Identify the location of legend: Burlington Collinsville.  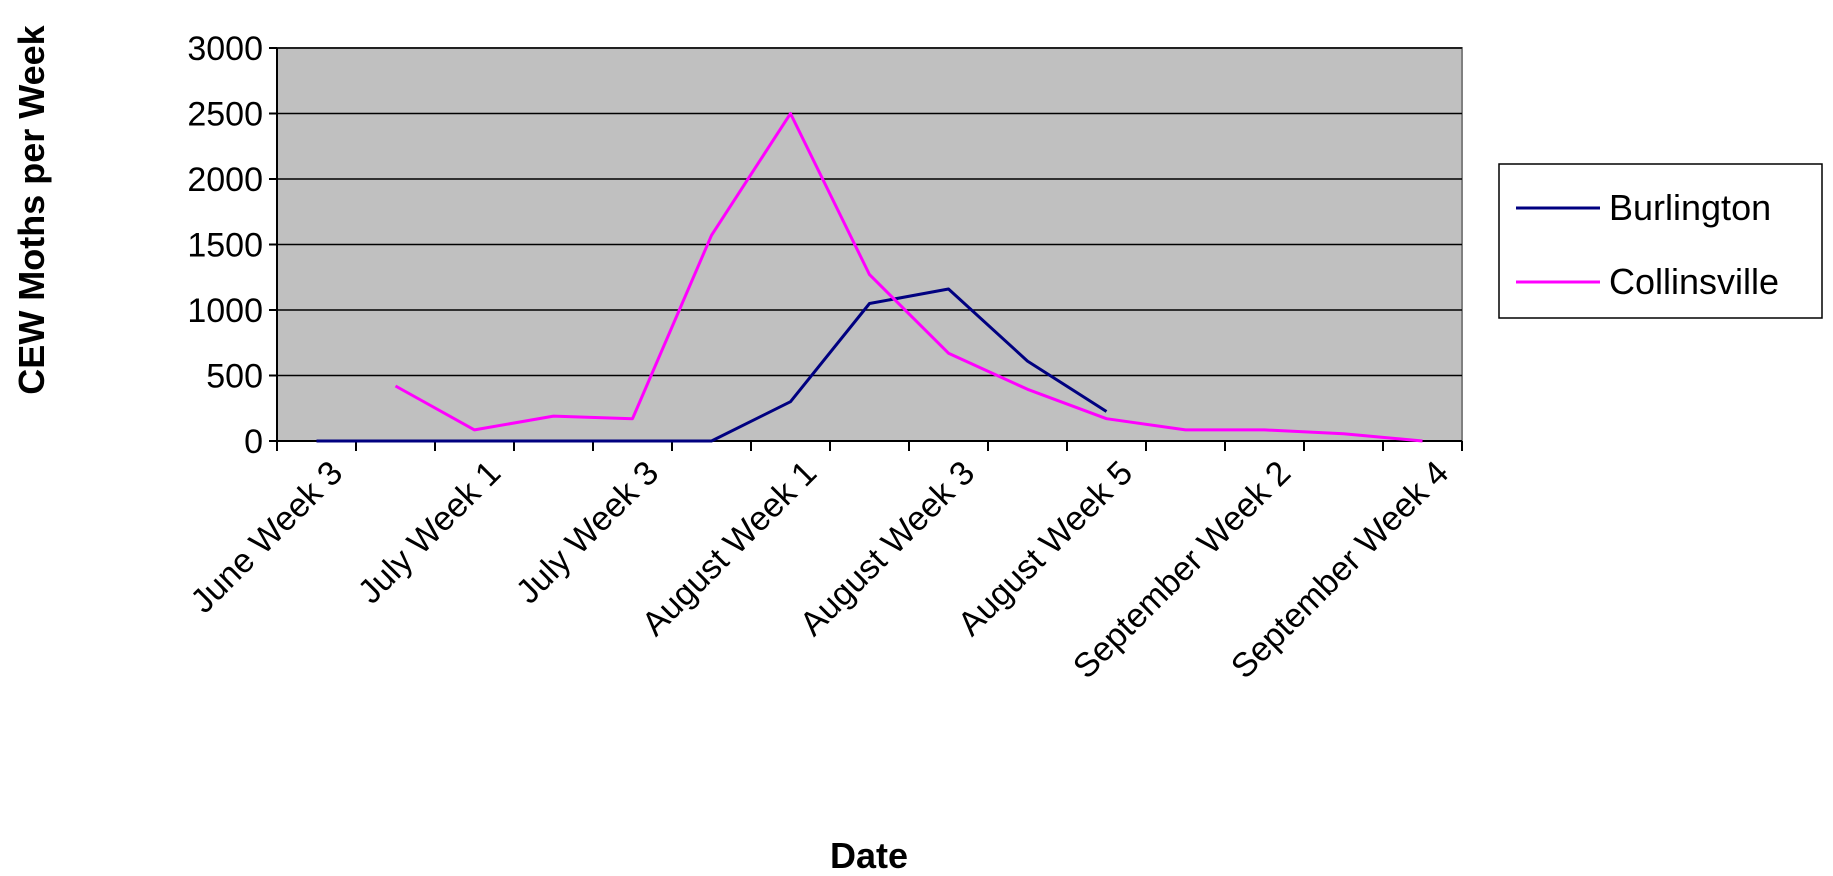
(1660, 241).